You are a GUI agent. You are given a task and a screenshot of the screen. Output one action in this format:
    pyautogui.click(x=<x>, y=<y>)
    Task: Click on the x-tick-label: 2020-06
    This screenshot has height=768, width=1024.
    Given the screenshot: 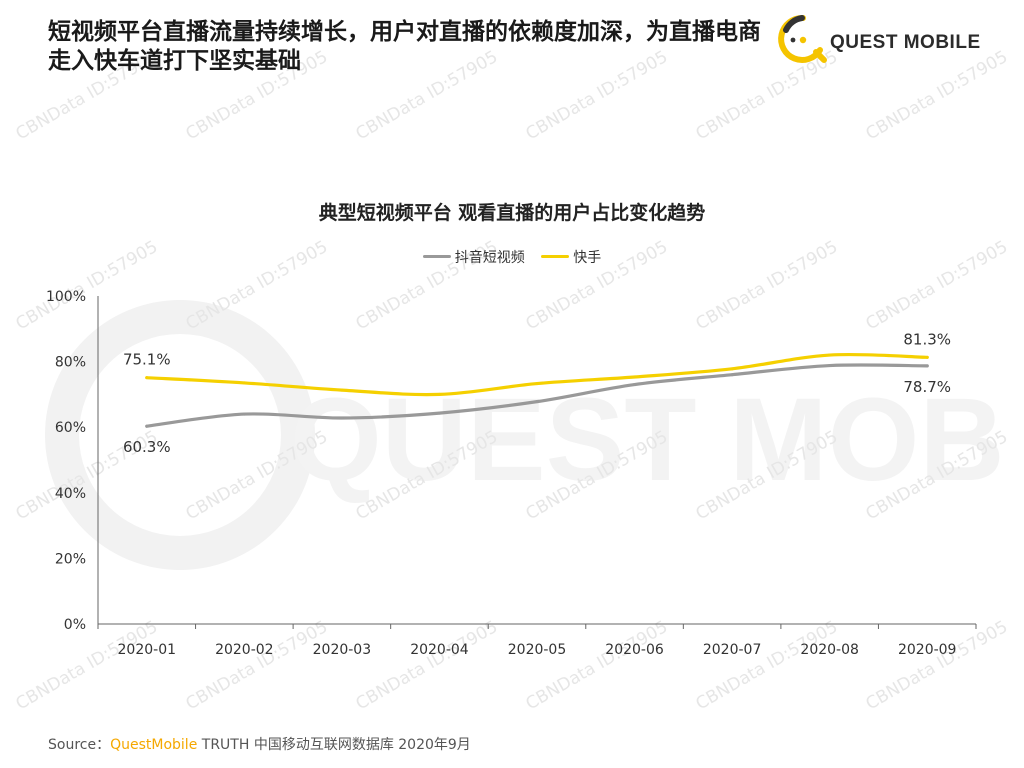 What is the action you would take?
    pyautogui.click(x=634, y=650)
    